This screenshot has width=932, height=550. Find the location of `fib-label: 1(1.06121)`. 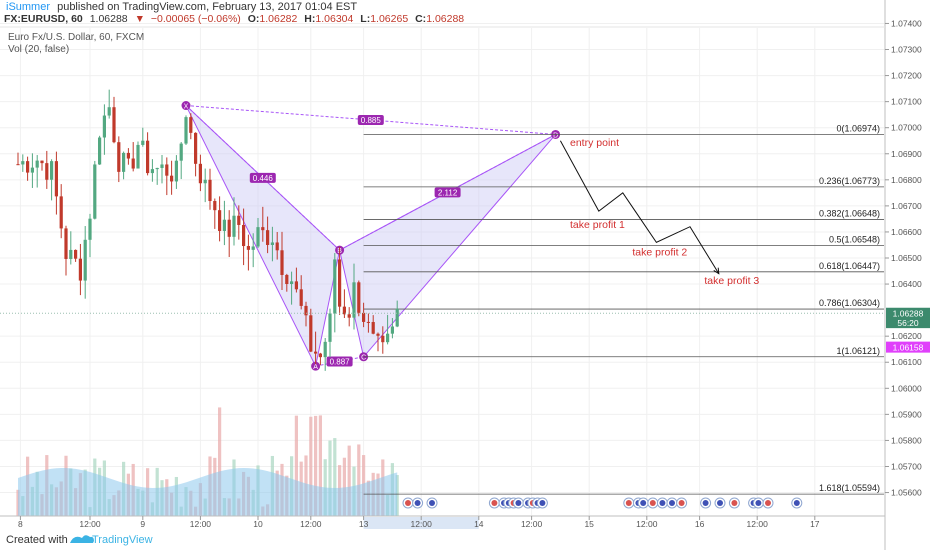

fib-label: 1(1.06121) is located at coordinates (858, 351).